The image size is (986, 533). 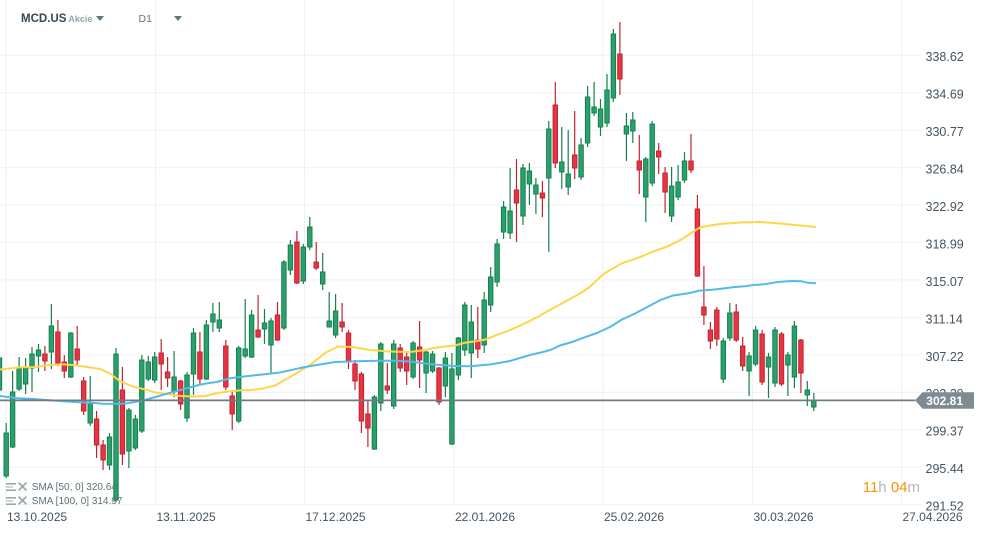 I want to click on svg-text: 307.22, so click(x=945, y=357).